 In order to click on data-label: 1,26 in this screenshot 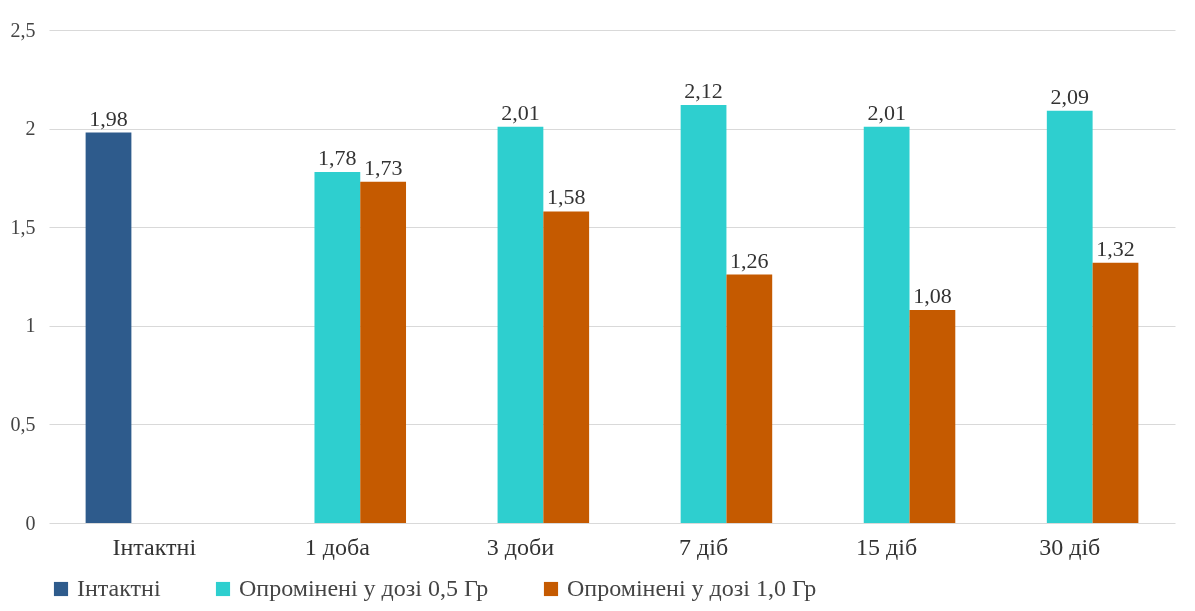, I will do `click(749, 260)`.